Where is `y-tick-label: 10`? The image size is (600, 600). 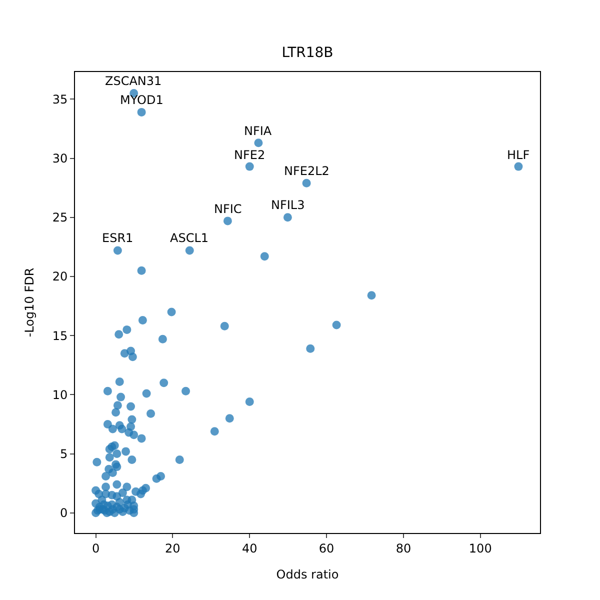
y-tick-label: 10 is located at coordinates (60, 395).